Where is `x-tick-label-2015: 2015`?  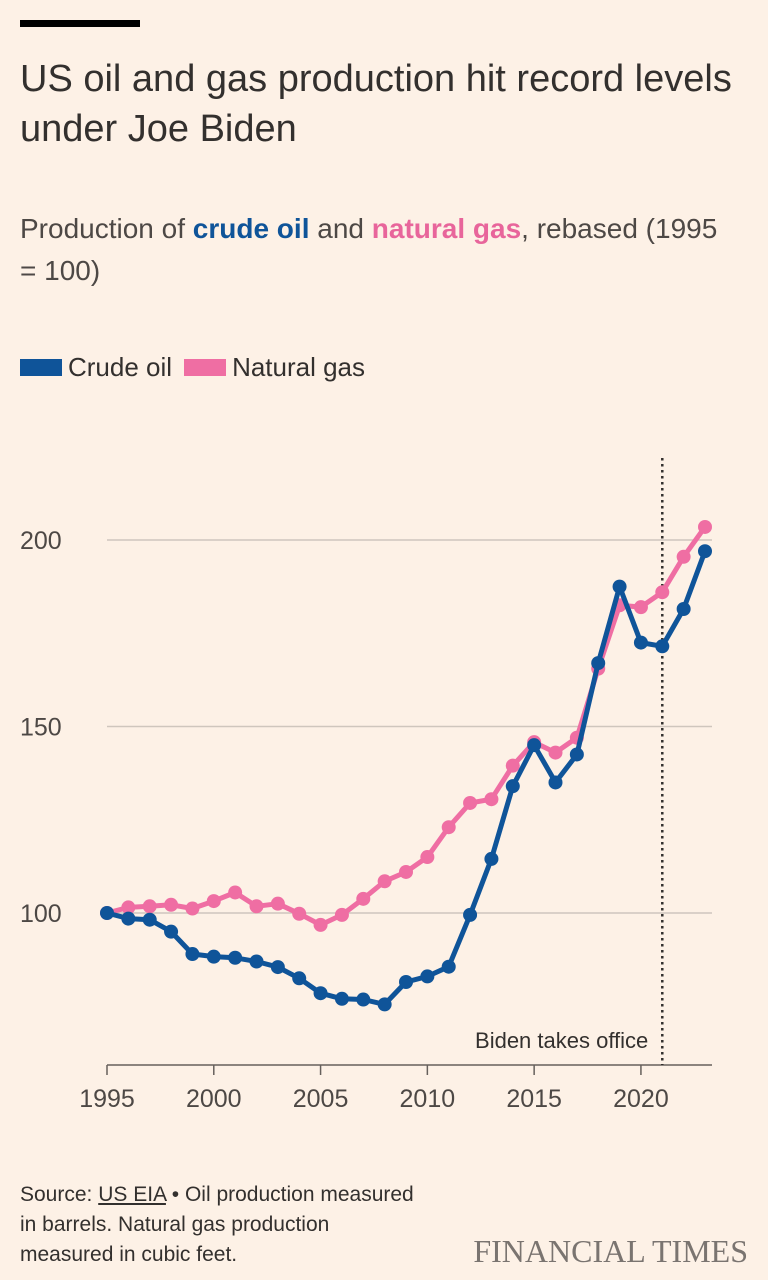 x-tick-label-2015: 2015 is located at coordinates (534, 1099).